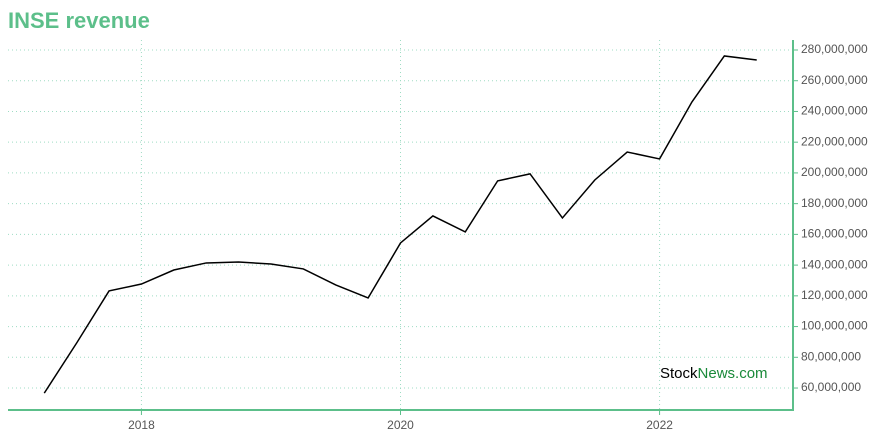  I want to click on watermark: StockNews.com, so click(714, 373).